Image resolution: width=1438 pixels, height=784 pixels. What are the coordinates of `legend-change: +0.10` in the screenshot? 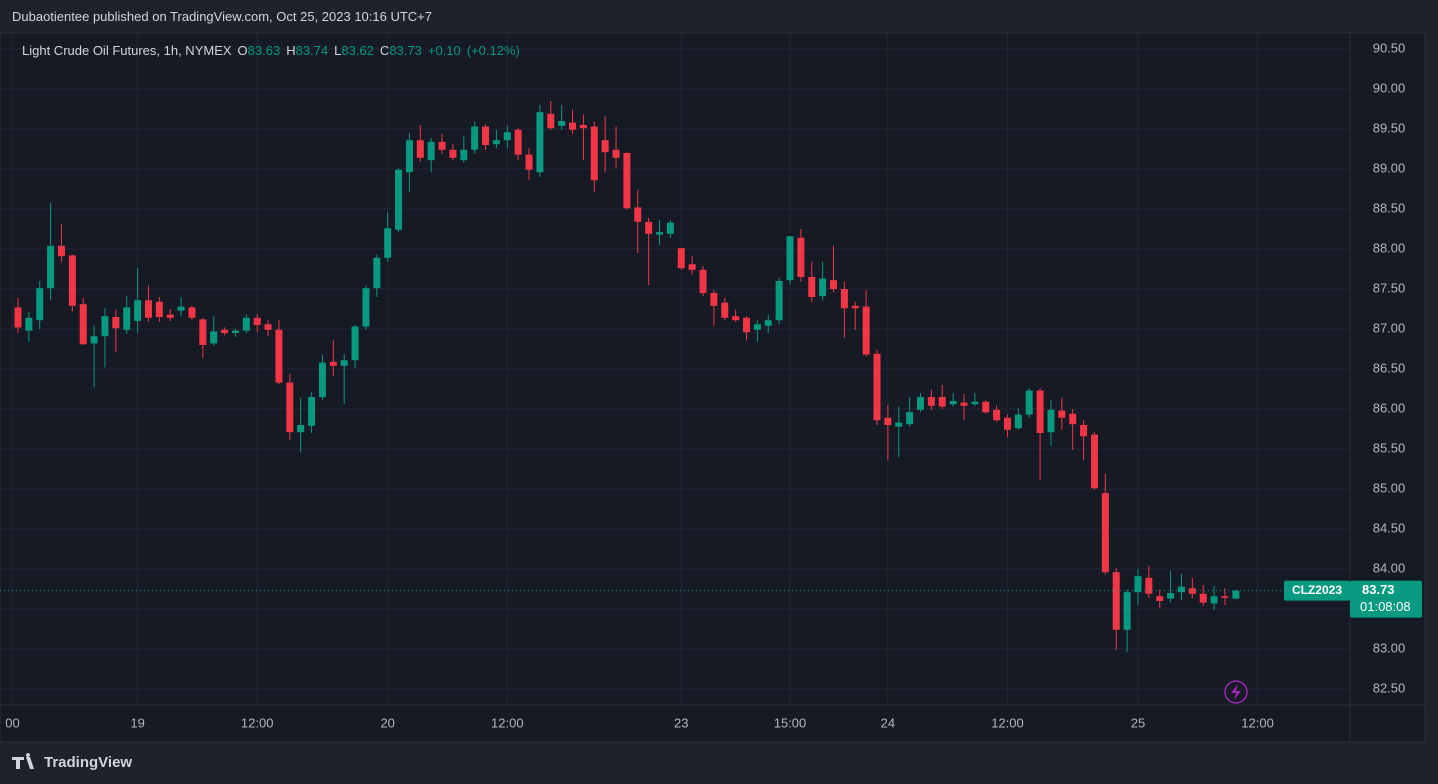 It's located at (444, 50).